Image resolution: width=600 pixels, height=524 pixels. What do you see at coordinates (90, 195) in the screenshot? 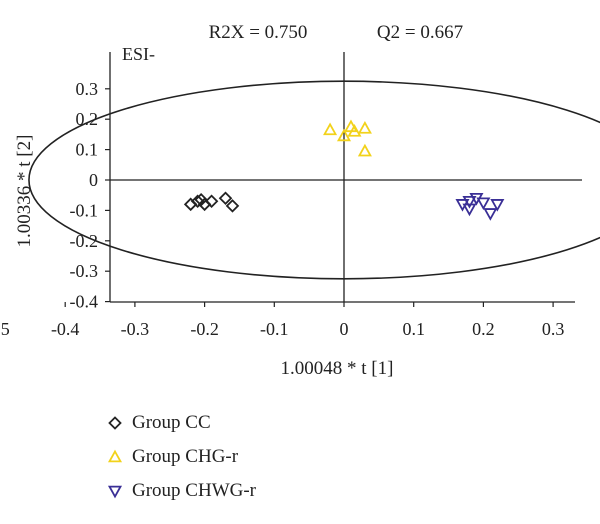
I see `y-axis-ticks: 0.3 0.2 0.1 0 -0.1 -0.2 -0.3 -0.4` at bounding box center [90, 195].